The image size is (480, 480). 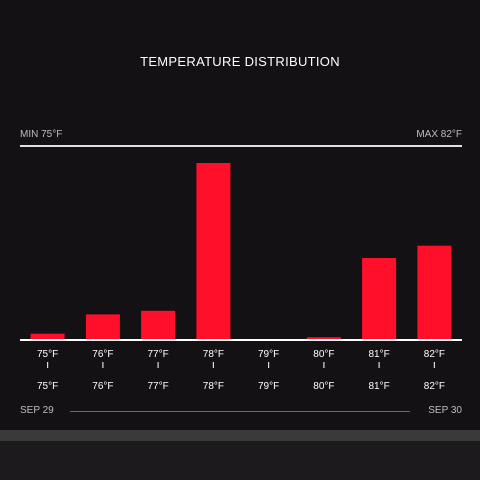 I want to click on bottom-divider-band, so click(x=240, y=435).